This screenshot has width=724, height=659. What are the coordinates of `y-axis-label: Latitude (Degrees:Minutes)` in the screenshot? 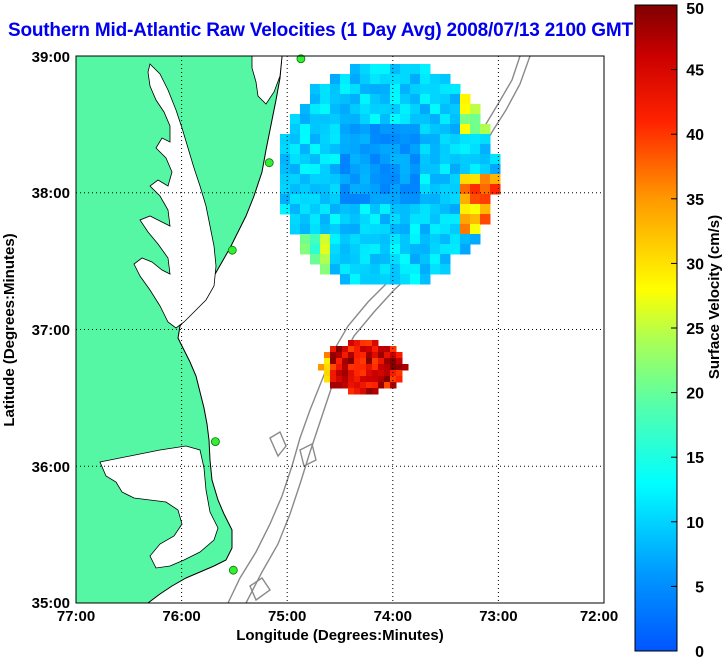 It's located at (9, 329).